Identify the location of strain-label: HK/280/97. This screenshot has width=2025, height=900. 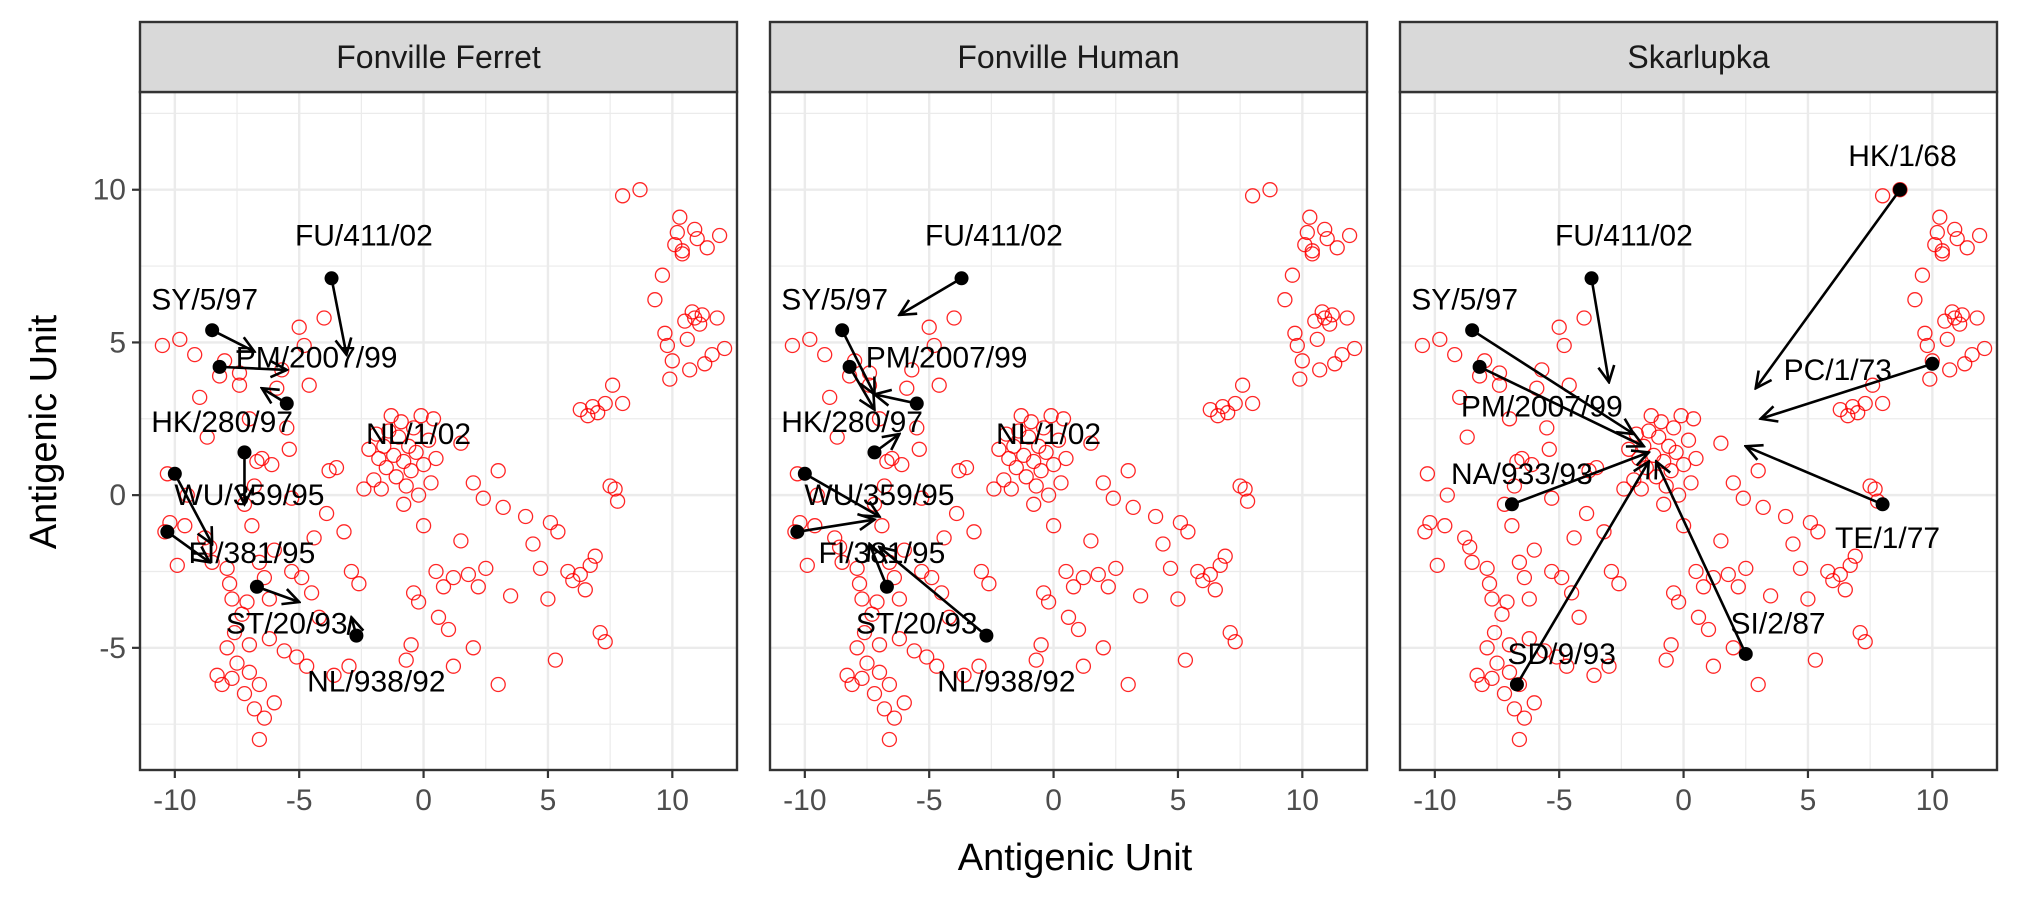
(852, 422).